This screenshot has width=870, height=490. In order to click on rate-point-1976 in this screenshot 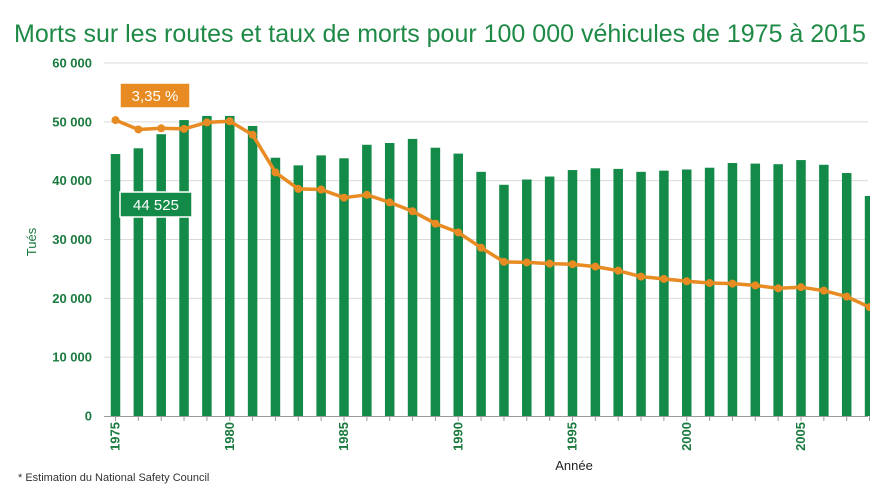, I will do `click(138, 129)`.